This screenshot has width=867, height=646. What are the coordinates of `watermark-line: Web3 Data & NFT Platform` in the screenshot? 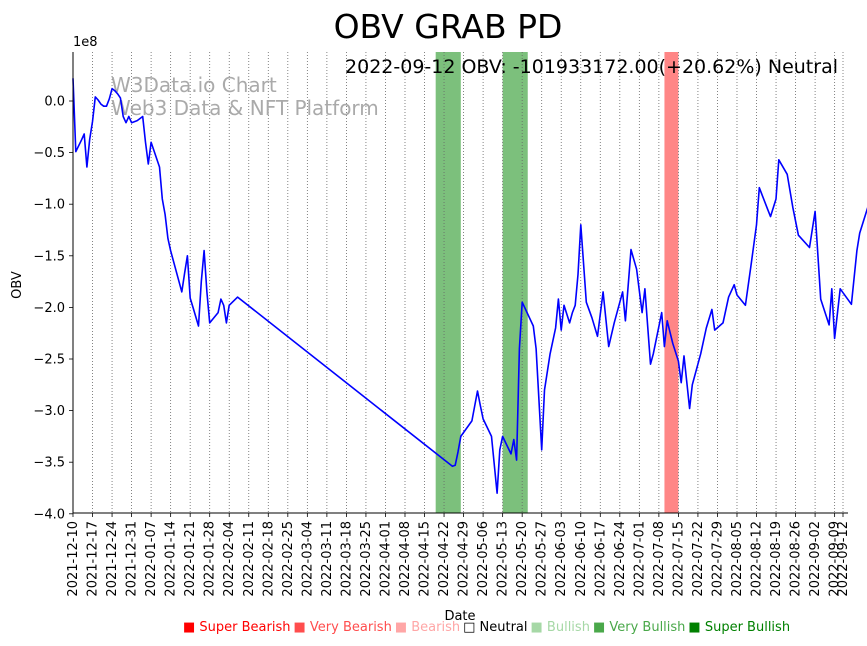 It's located at (245, 108).